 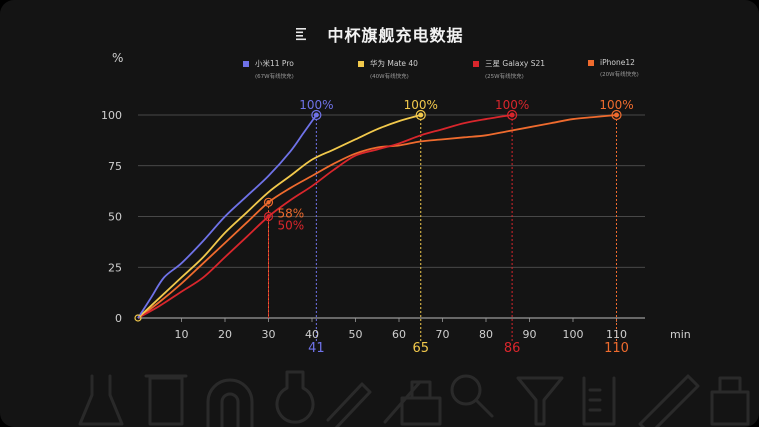 What do you see at coordinates (349, 404) in the screenshot?
I see `test-tube-icon` at bounding box center [349, 404].